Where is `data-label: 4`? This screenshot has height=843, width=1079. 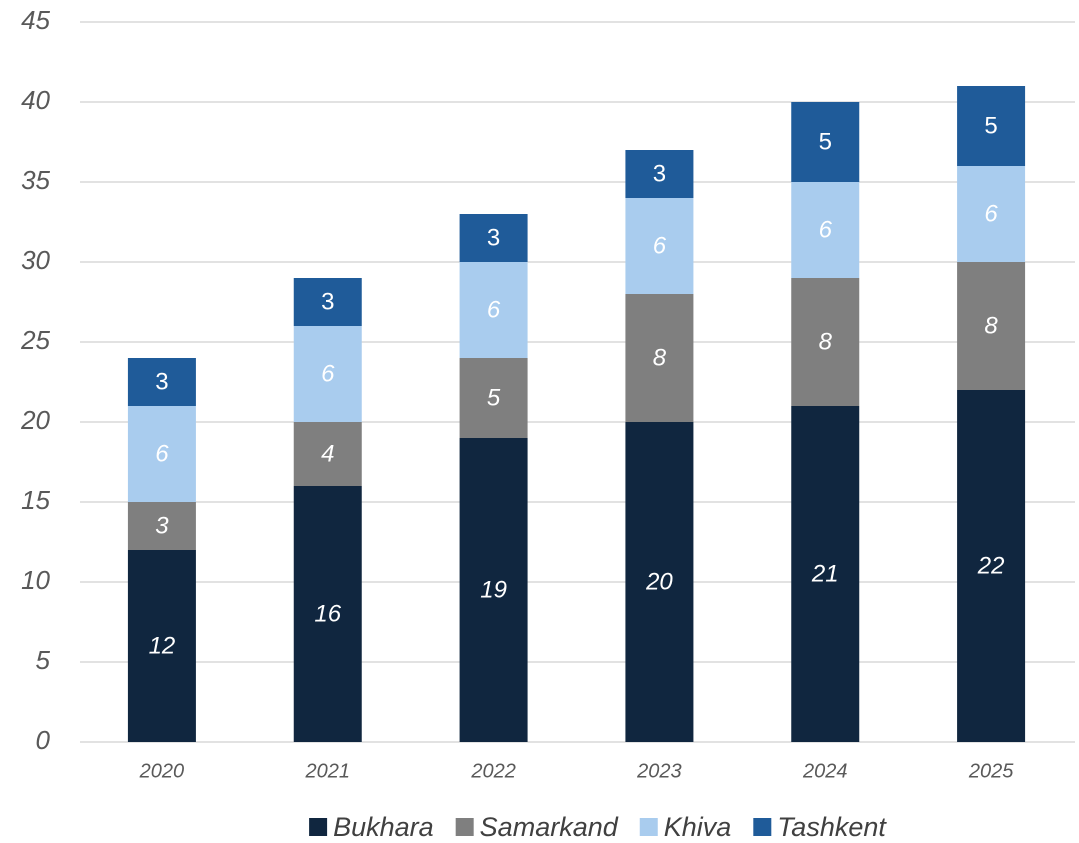 data-label: 4 is located at coordinates (327, 453).